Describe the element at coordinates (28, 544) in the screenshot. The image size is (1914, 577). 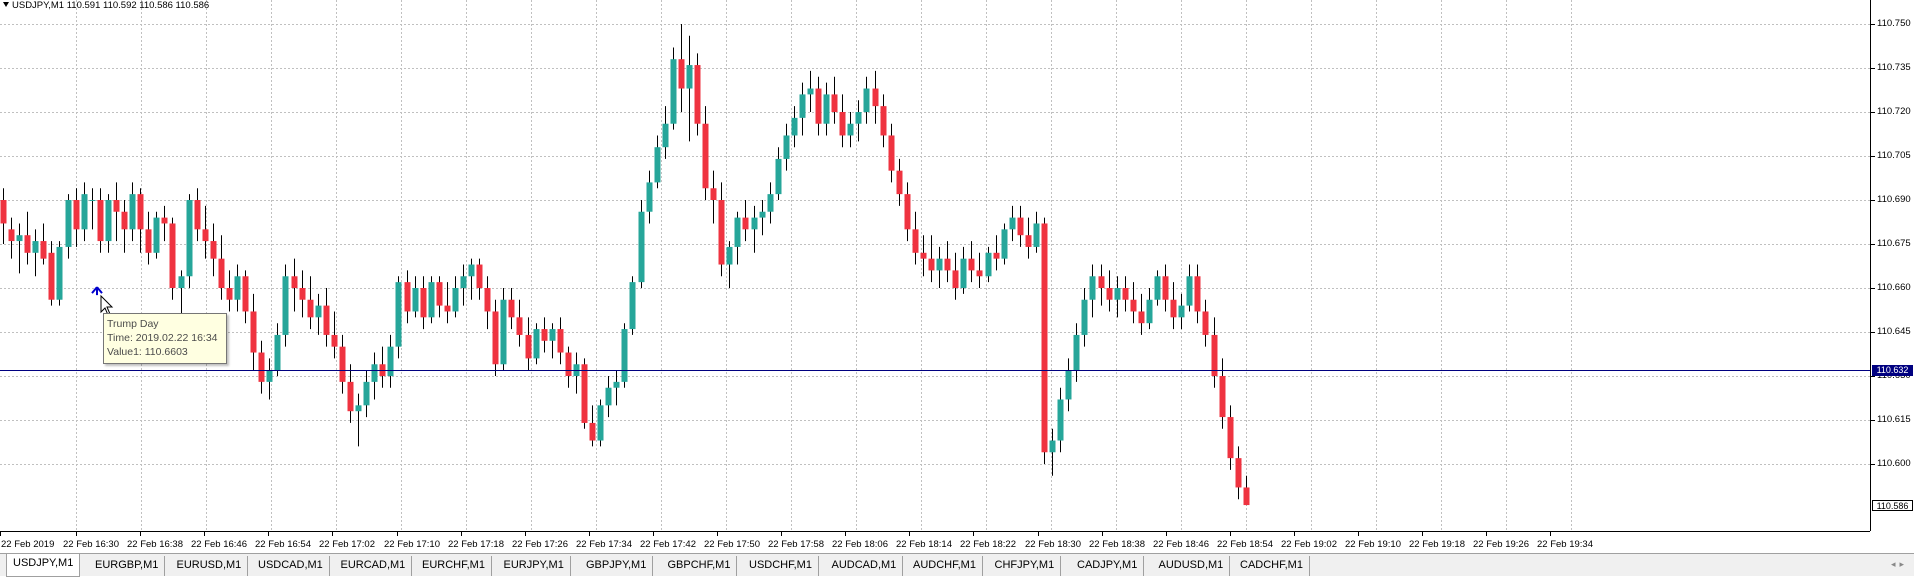
I see `time-tick-label: 22 Feb 2019` at that location.